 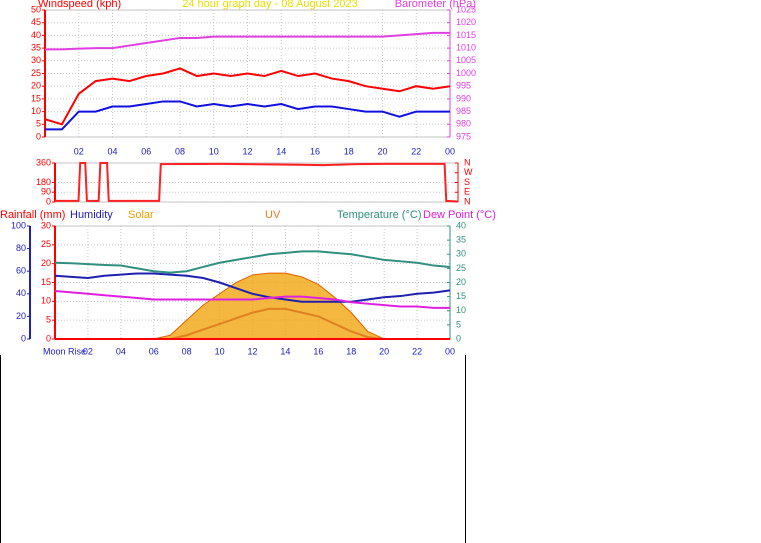 I want to click on y2-tick-label: 5, so click(x=458, y=324).